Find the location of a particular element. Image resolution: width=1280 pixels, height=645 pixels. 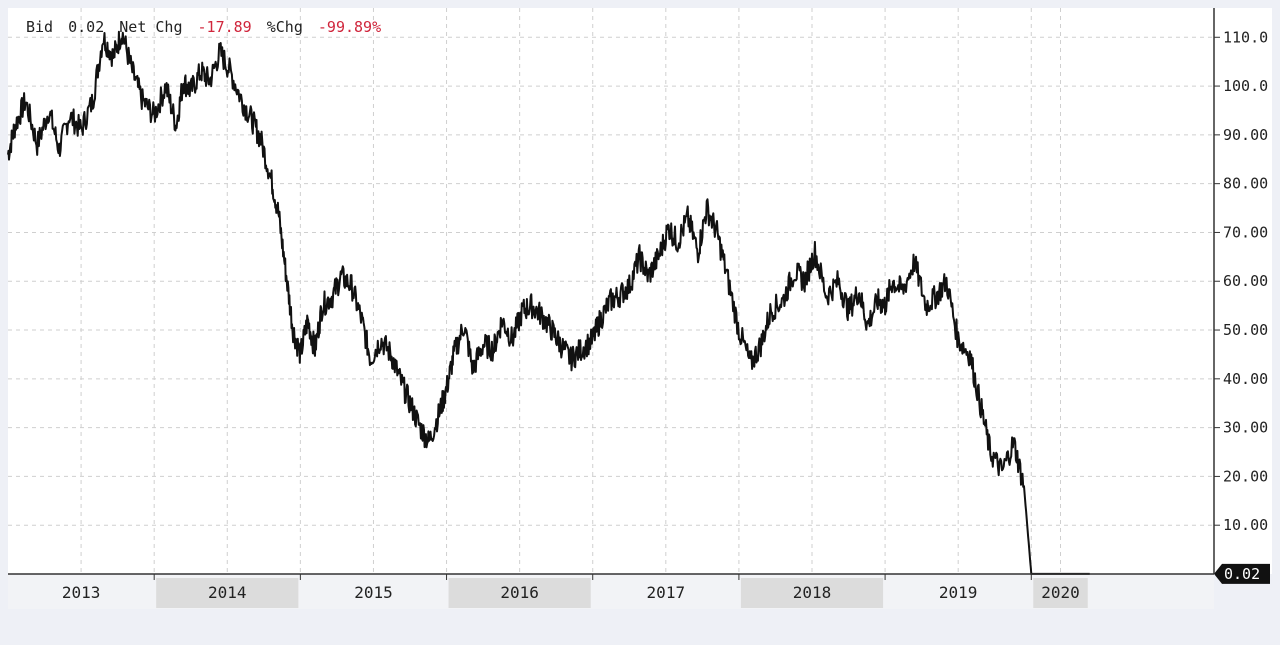

y-axis-panel is located at coordinates (1243, 291).